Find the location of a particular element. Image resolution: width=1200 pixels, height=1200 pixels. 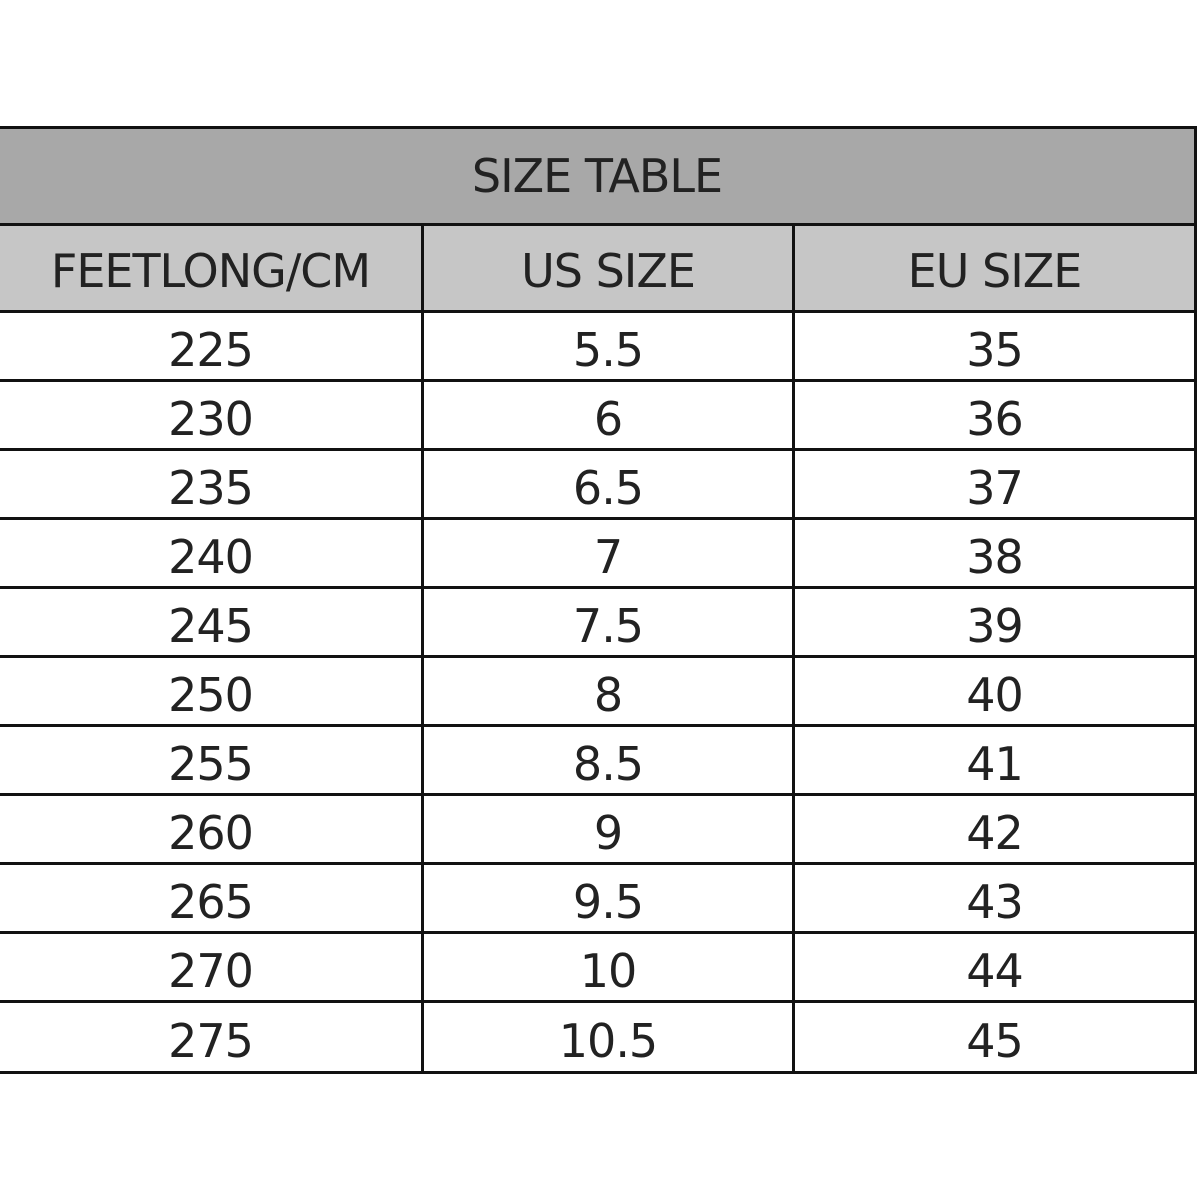

table-row: 255 8.5 41 is located at coordinates (597, 761).